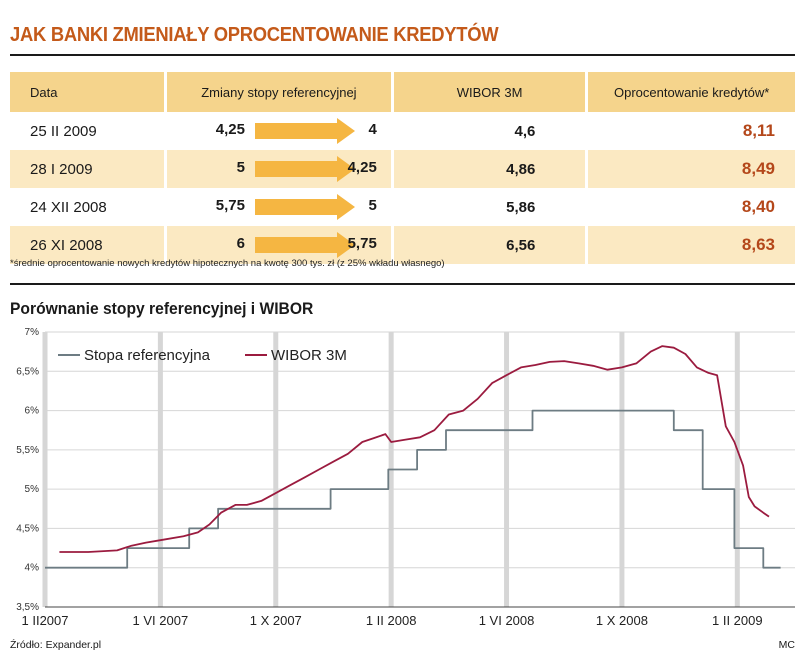 The image size is (805, 660). I want to click on row-loan-rate: 8,40, so click(690, 207).